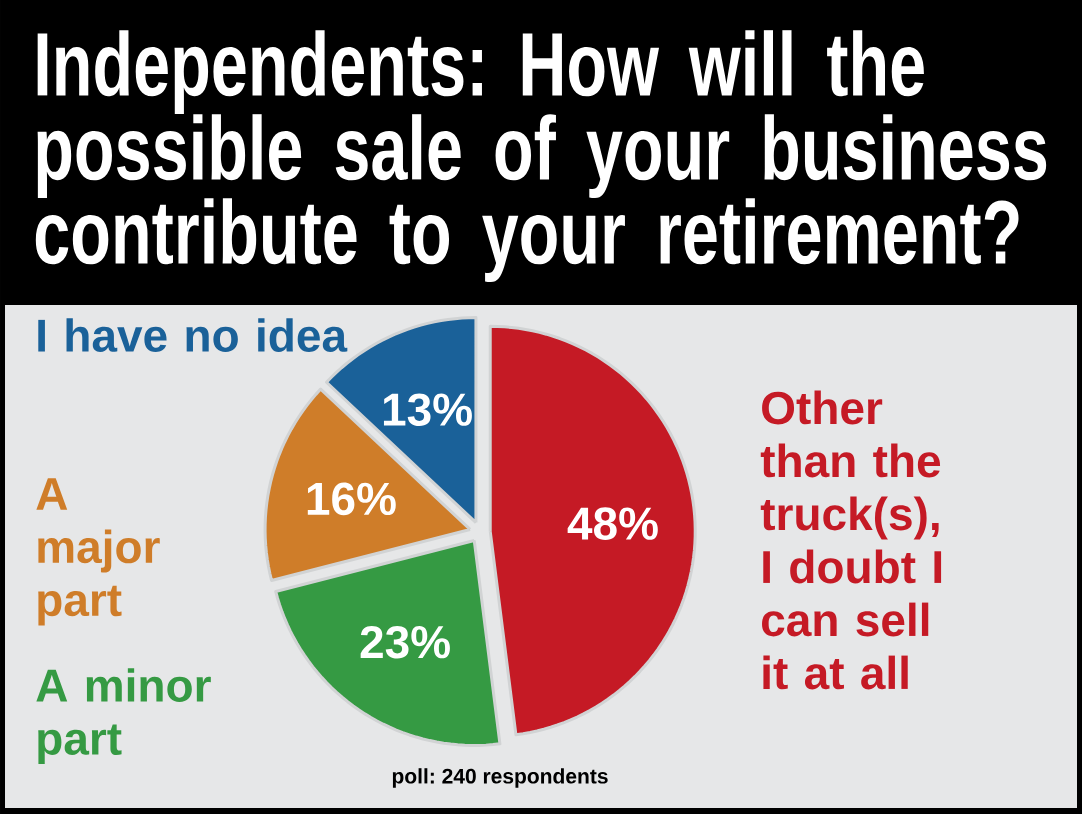  I want to click on slice-label: A minor part, so click(123, 716).